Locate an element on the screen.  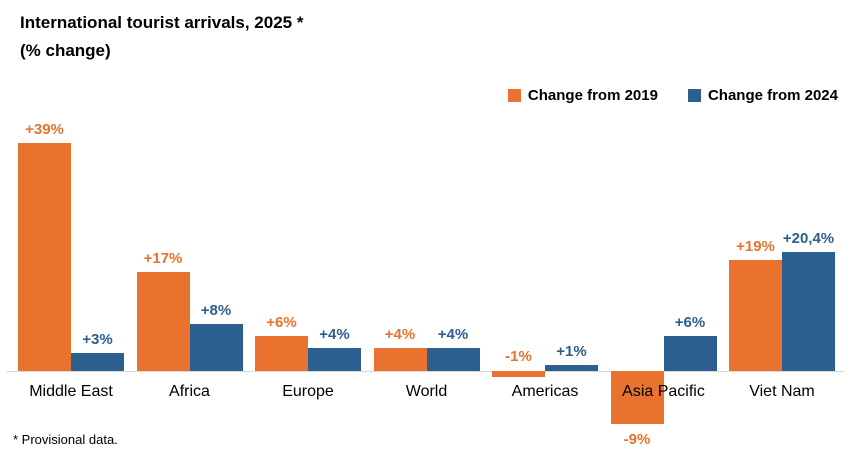
bar-europe-change-from-2019 is located at coordinates (281, 353).